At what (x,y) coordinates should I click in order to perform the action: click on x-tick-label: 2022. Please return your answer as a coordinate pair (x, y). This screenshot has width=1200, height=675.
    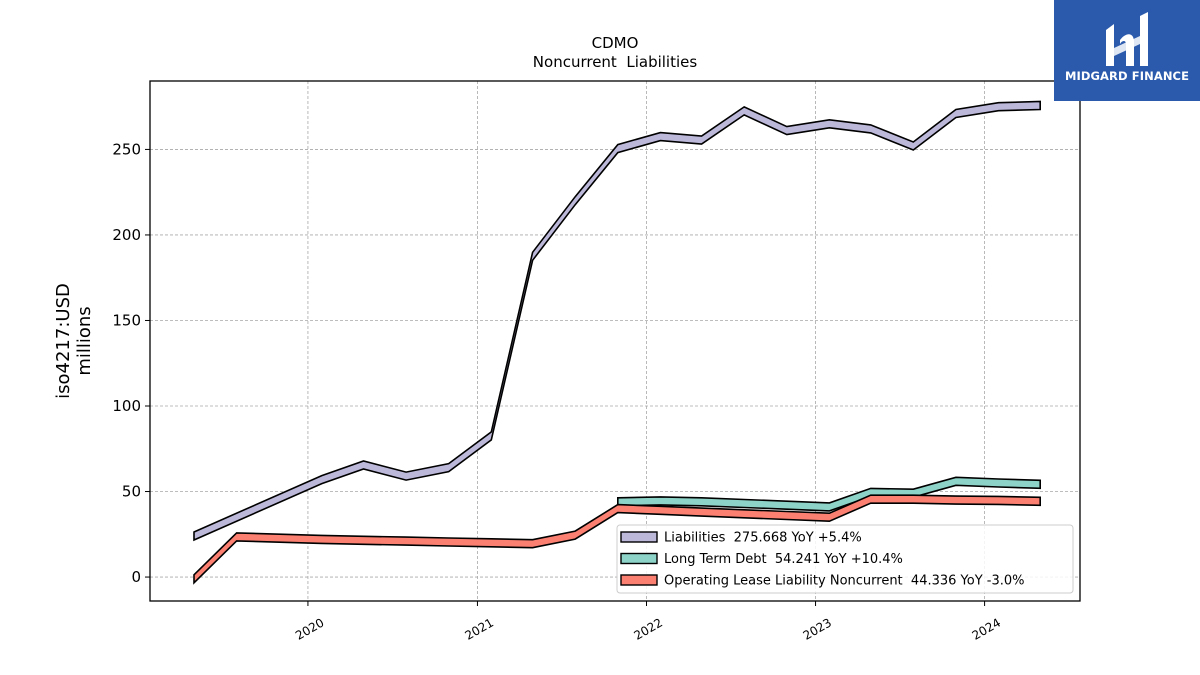
    Looking at the image, I should click on (648, 628).